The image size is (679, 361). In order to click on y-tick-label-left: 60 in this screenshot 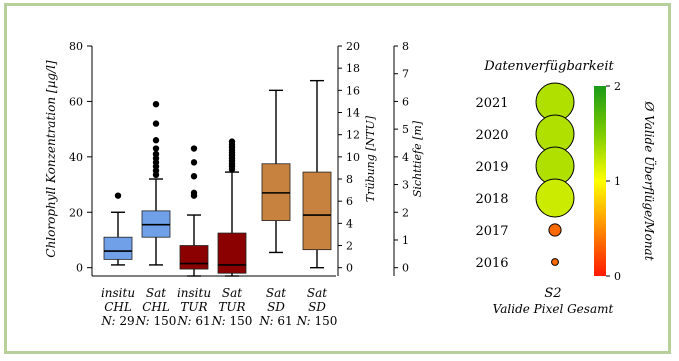, I will do `click(76, 101)`.